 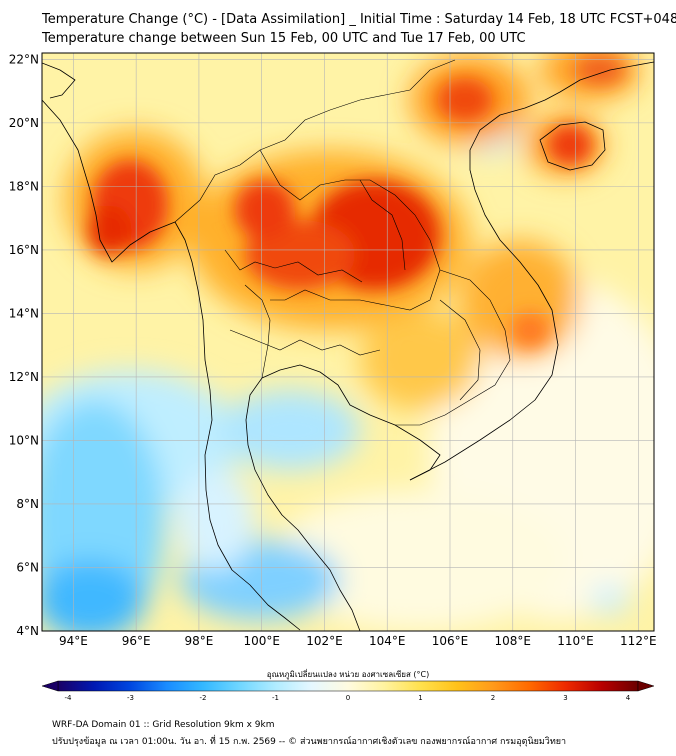 I want to click on colorbar-ticks: -4 -3 -2 -1 0 1 2 3 4, so click(x=348, y=698).